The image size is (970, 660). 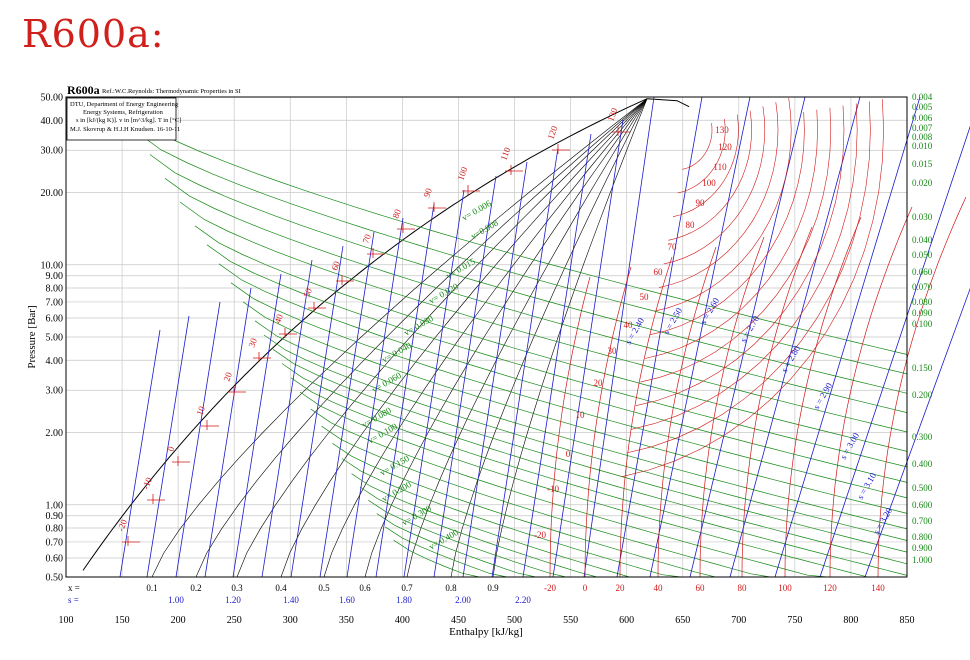 What do you see at coordinates (237, 588) in the screenshot?
I see `quality-label: 0.3` at bounding box center [237, 588].